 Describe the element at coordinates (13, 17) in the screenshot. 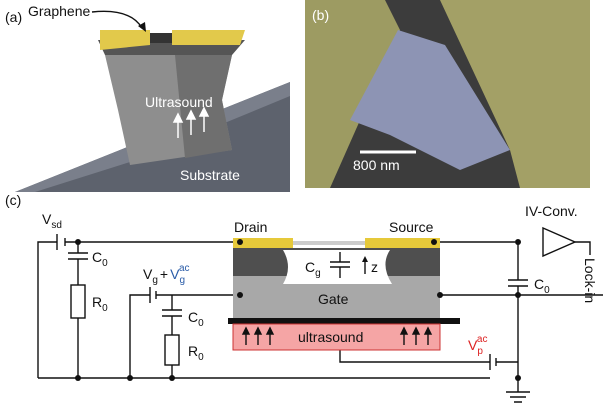

I see `label: (a)` at that location.